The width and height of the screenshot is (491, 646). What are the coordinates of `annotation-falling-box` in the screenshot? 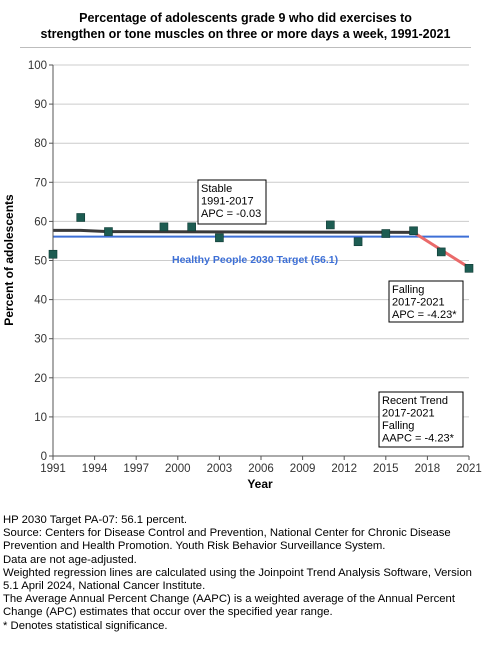 It's located at (426, 301).